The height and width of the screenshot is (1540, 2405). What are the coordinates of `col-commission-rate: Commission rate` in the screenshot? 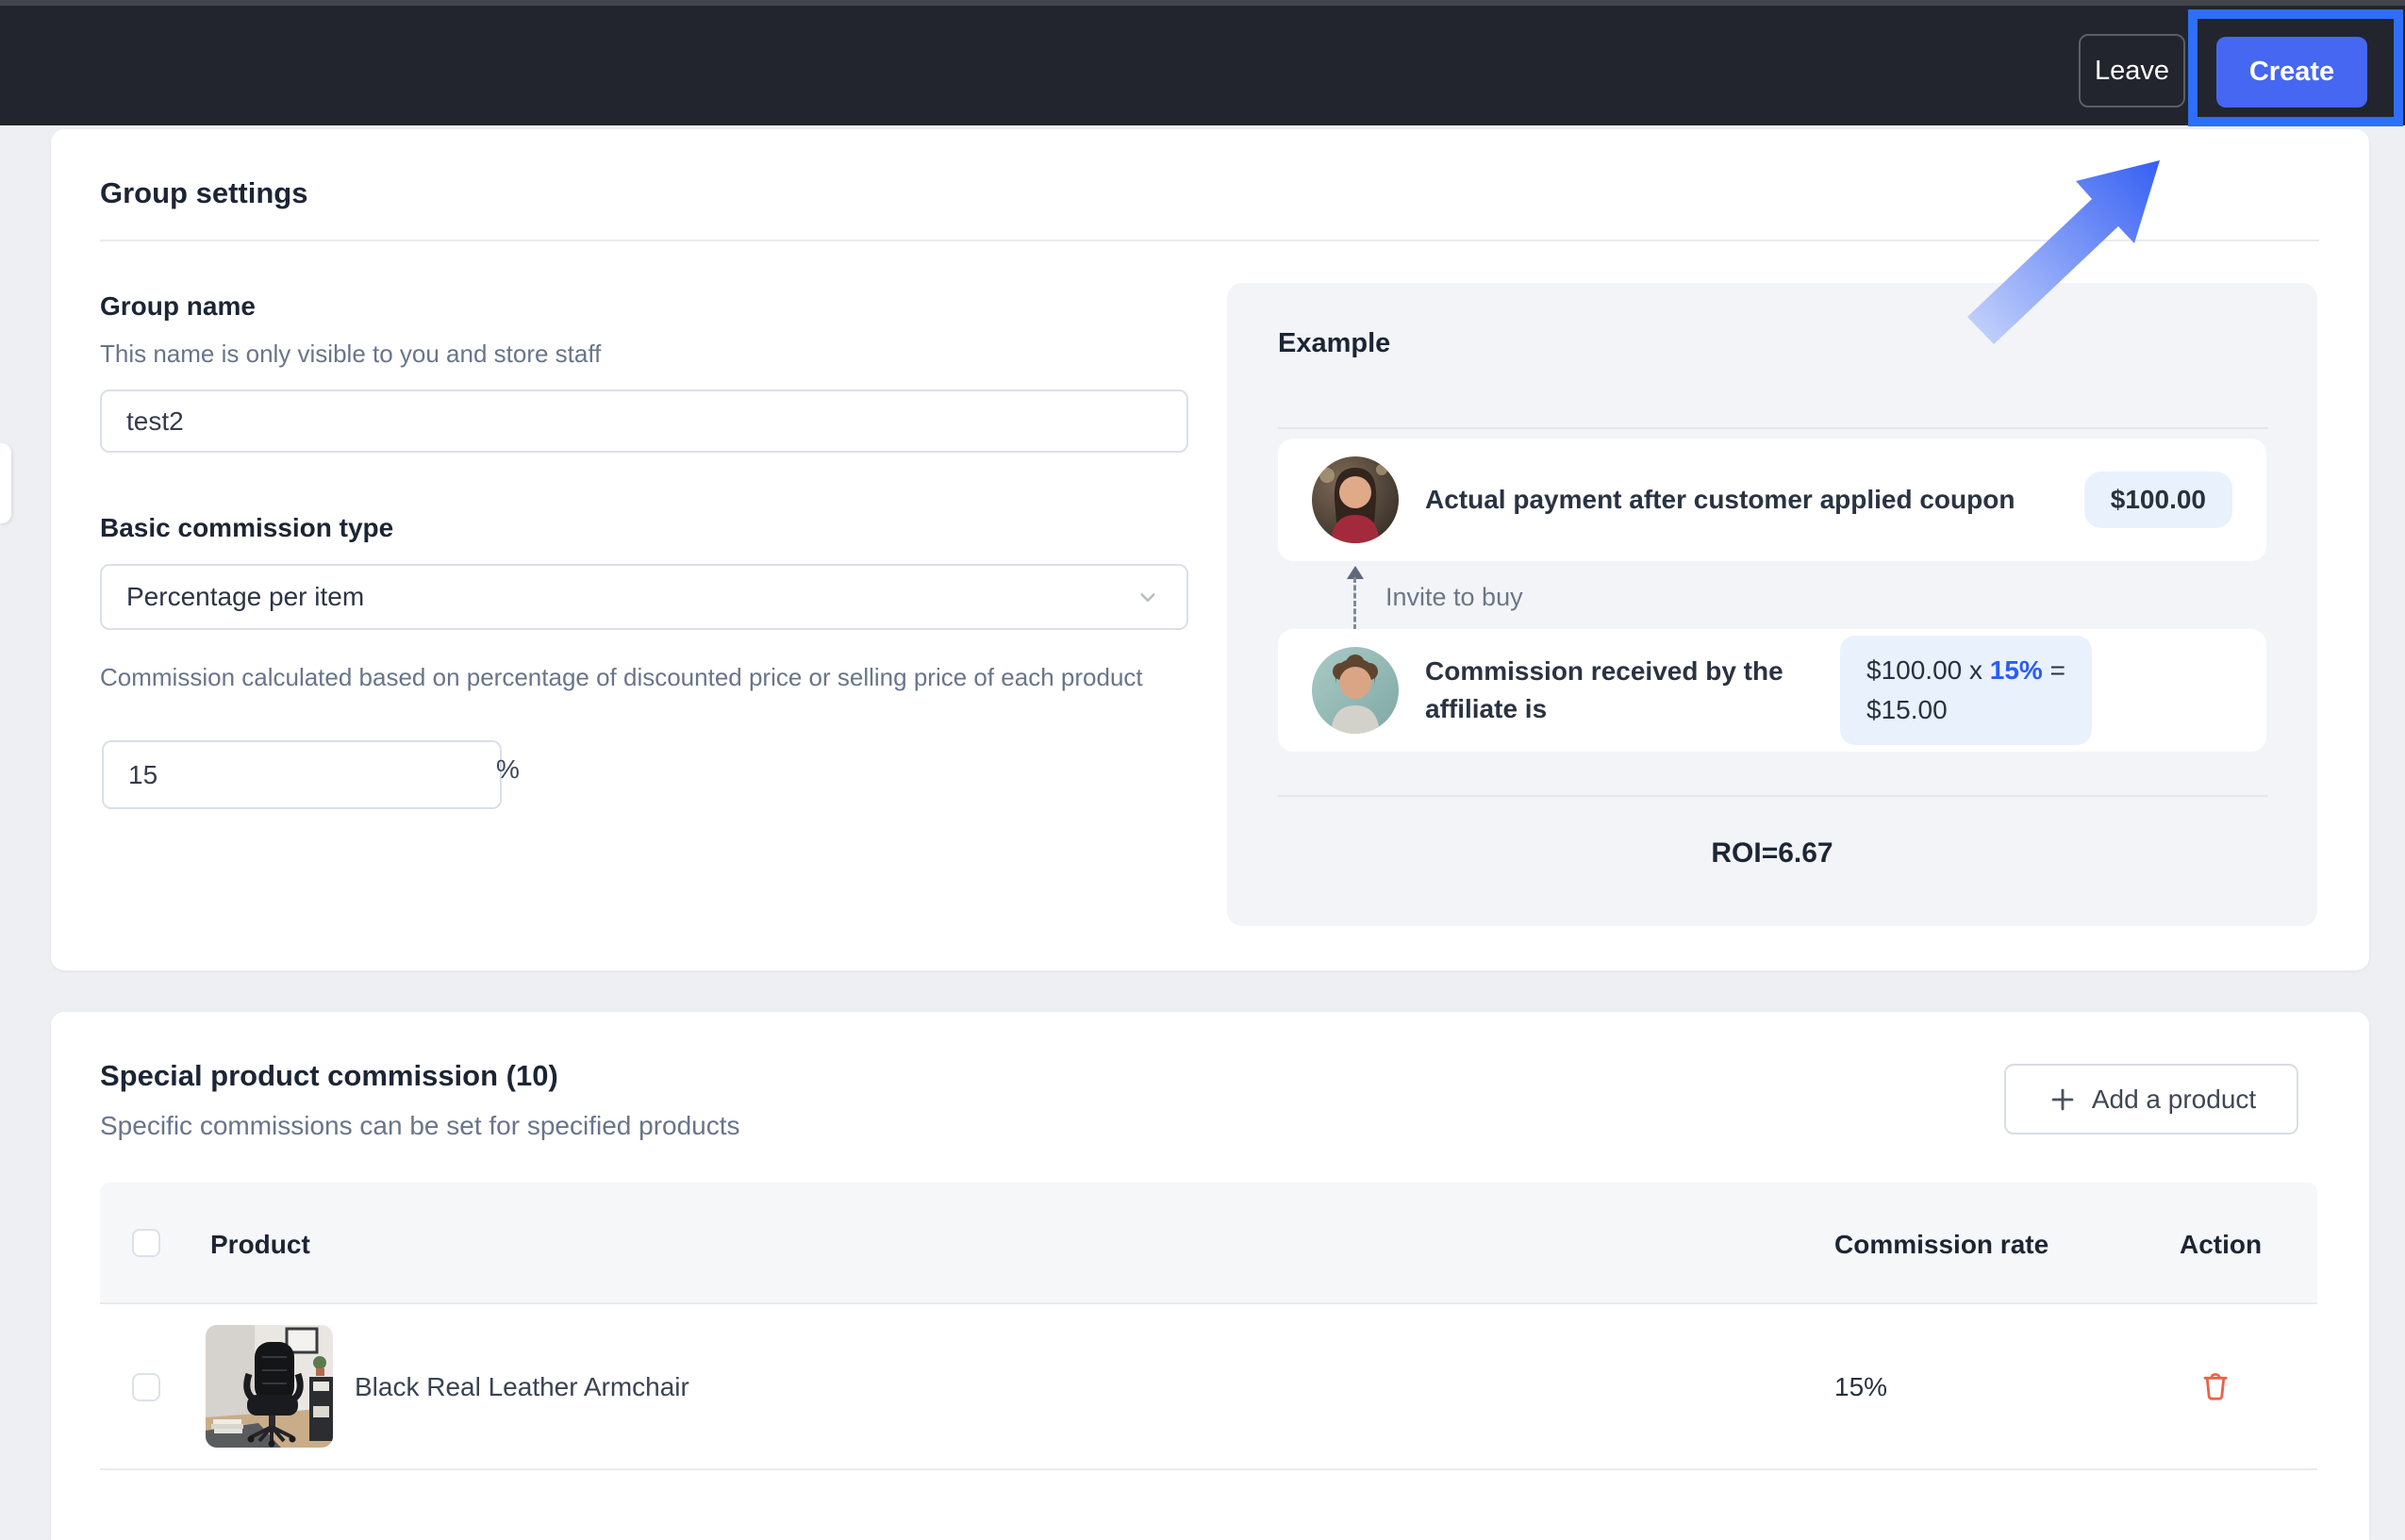 It's located at (1941, 1244).